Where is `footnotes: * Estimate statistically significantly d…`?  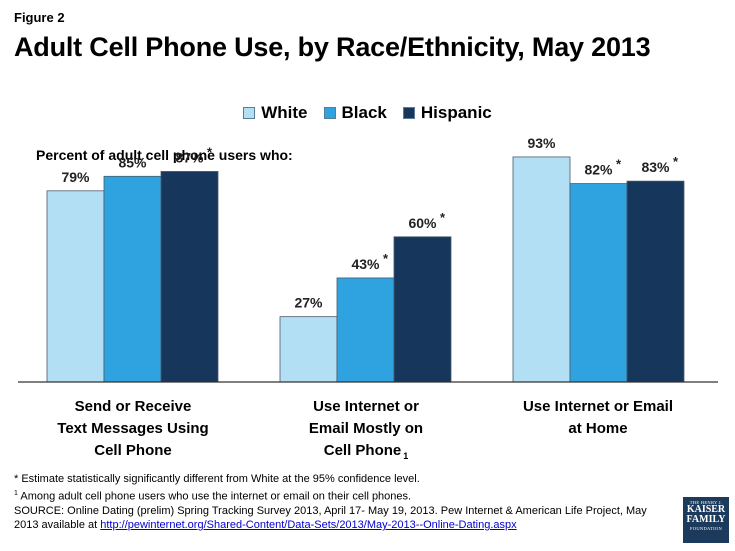 footnotes: * Estimate statistically significantly d… is located at coordinates (339, 502).